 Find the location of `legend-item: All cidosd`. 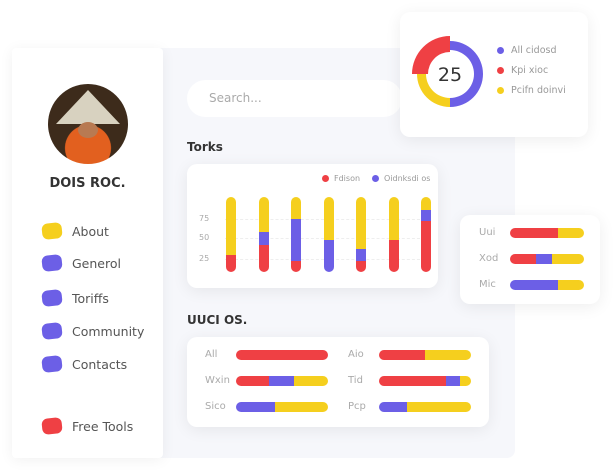

legend-item: All cidosd is located at coordinates (531, 50).